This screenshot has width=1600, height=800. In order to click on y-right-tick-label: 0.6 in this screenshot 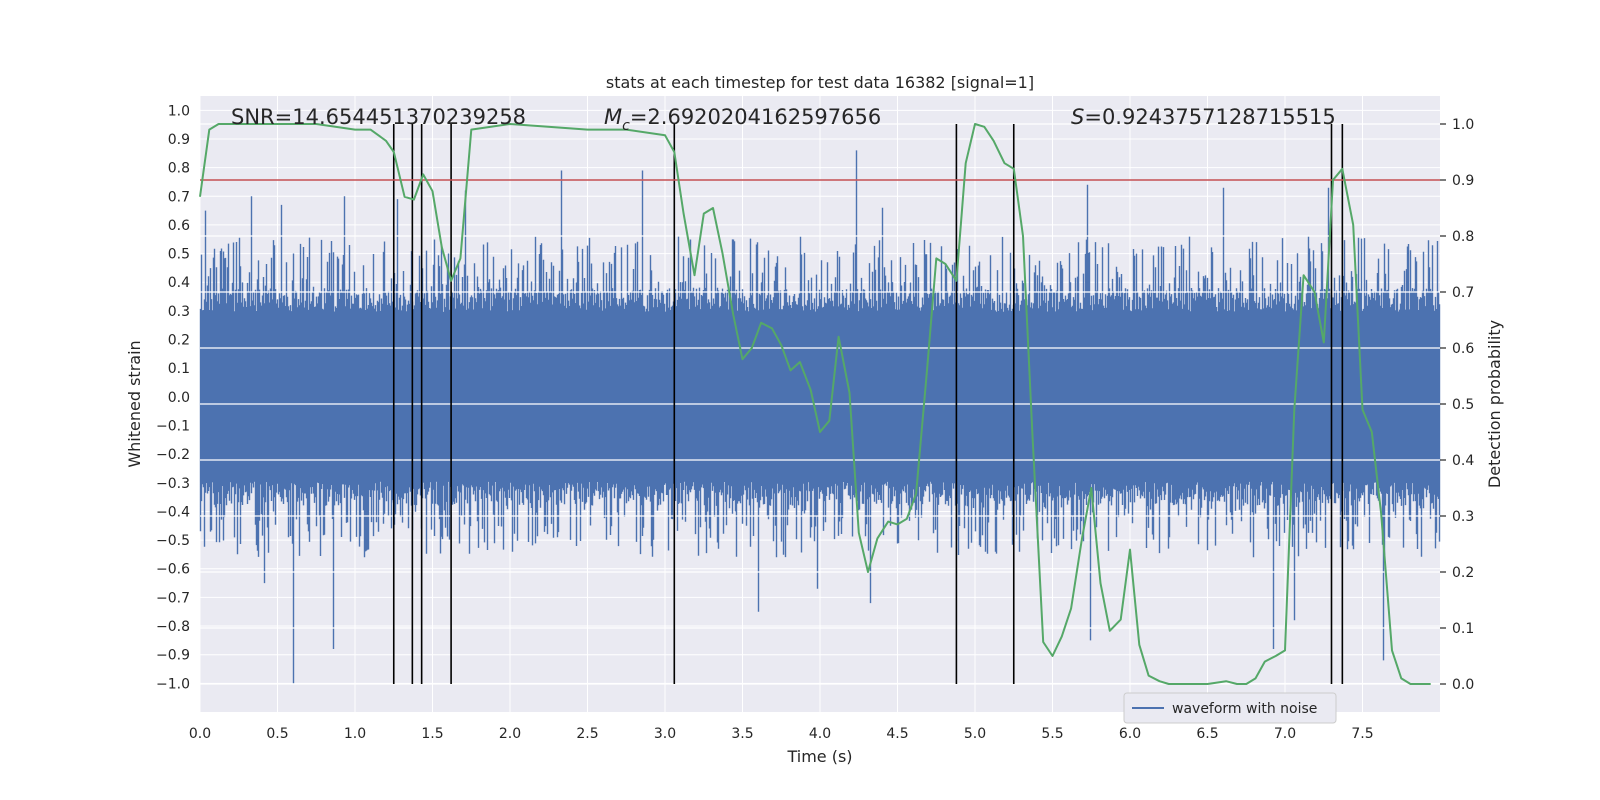, I will do `click(1463, 349)`.